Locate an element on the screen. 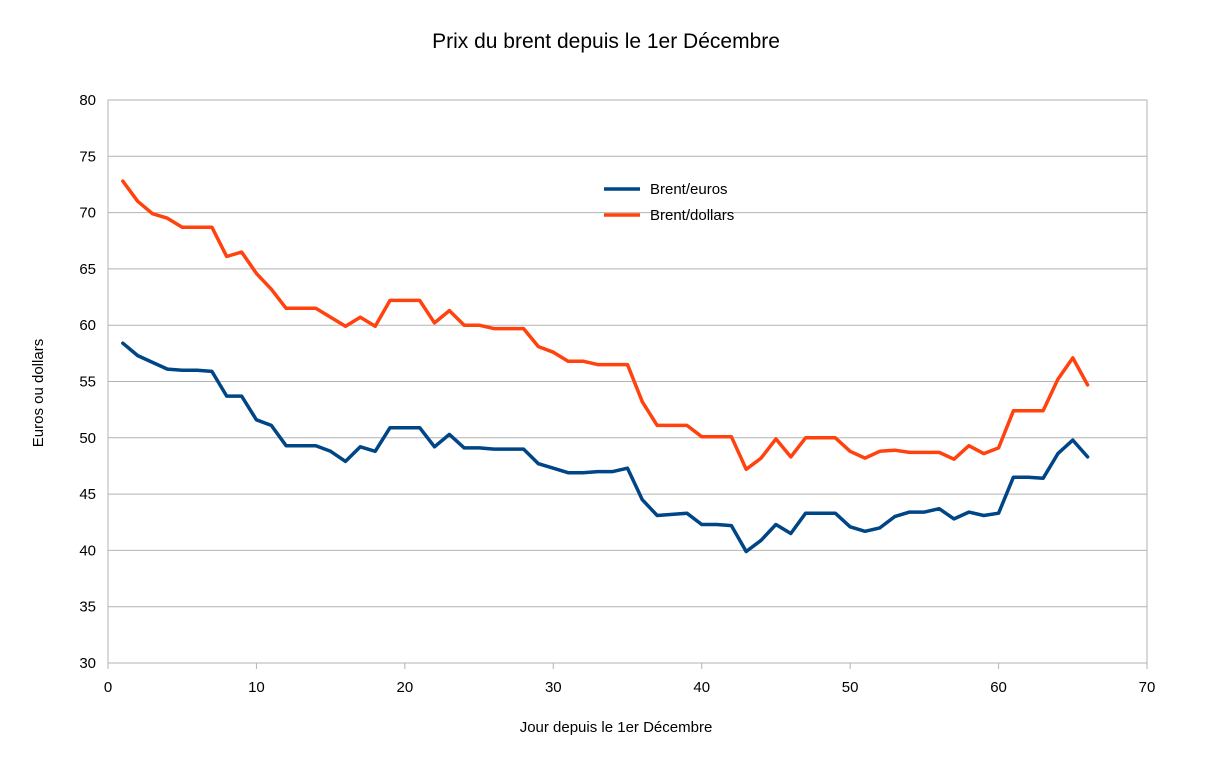  y-axis-title: Euros ou dollars is located at coordinates (38, 393).